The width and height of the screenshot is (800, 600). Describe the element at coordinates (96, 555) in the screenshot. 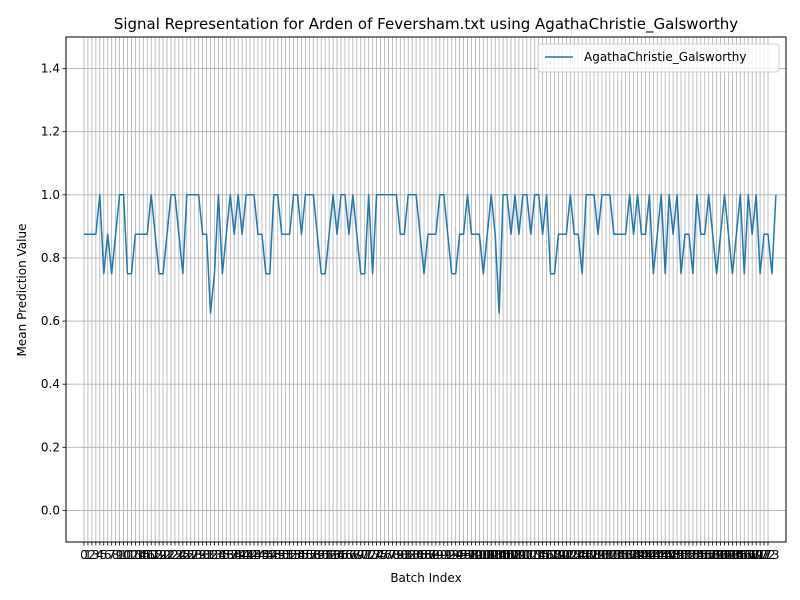

I see `x-tick-label: 3` at that location.